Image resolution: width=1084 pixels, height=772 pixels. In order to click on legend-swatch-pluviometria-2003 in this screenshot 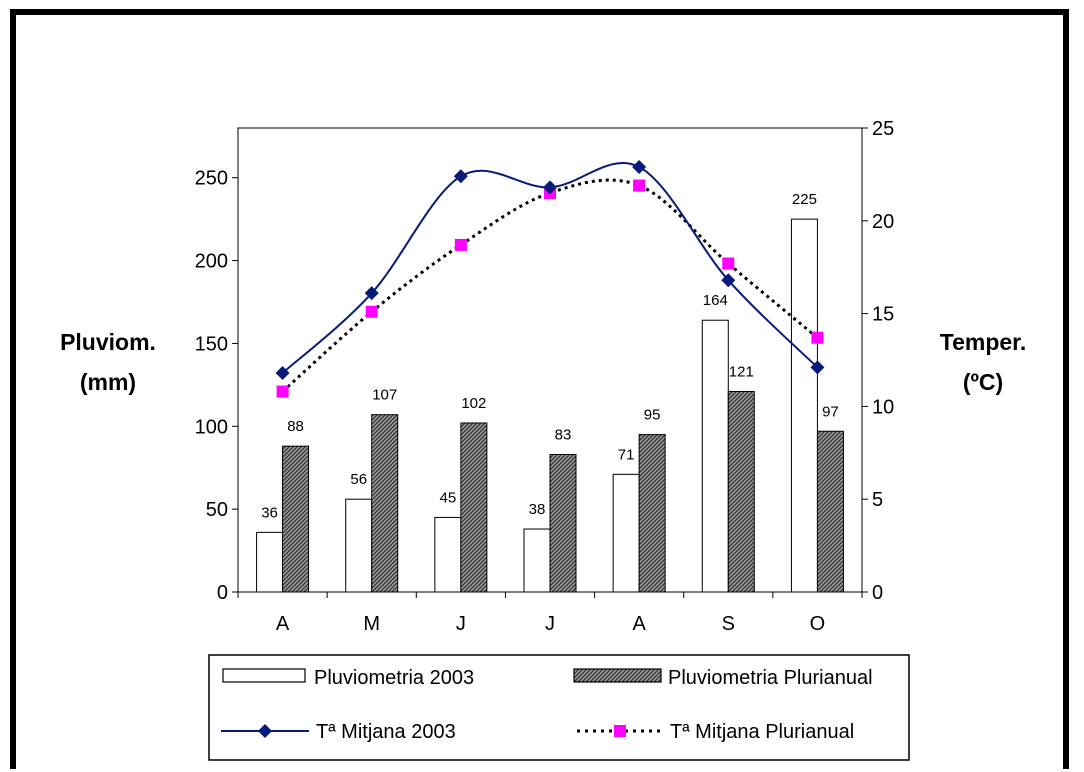, I will do `click(264, 675)`.